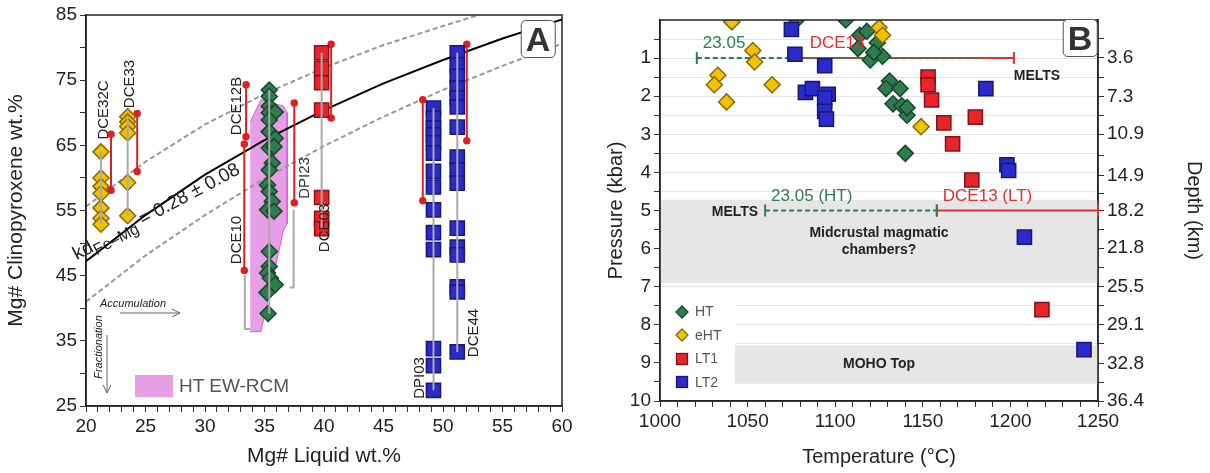 The width and height of the screenshot is (1210, 473). I want to click on annotation: DCE03, so click(323, 228).